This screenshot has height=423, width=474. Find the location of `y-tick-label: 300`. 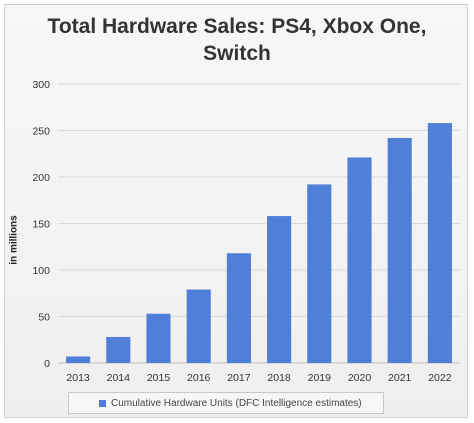

y-tick-label: 300 is located at coordinates (41, 85).